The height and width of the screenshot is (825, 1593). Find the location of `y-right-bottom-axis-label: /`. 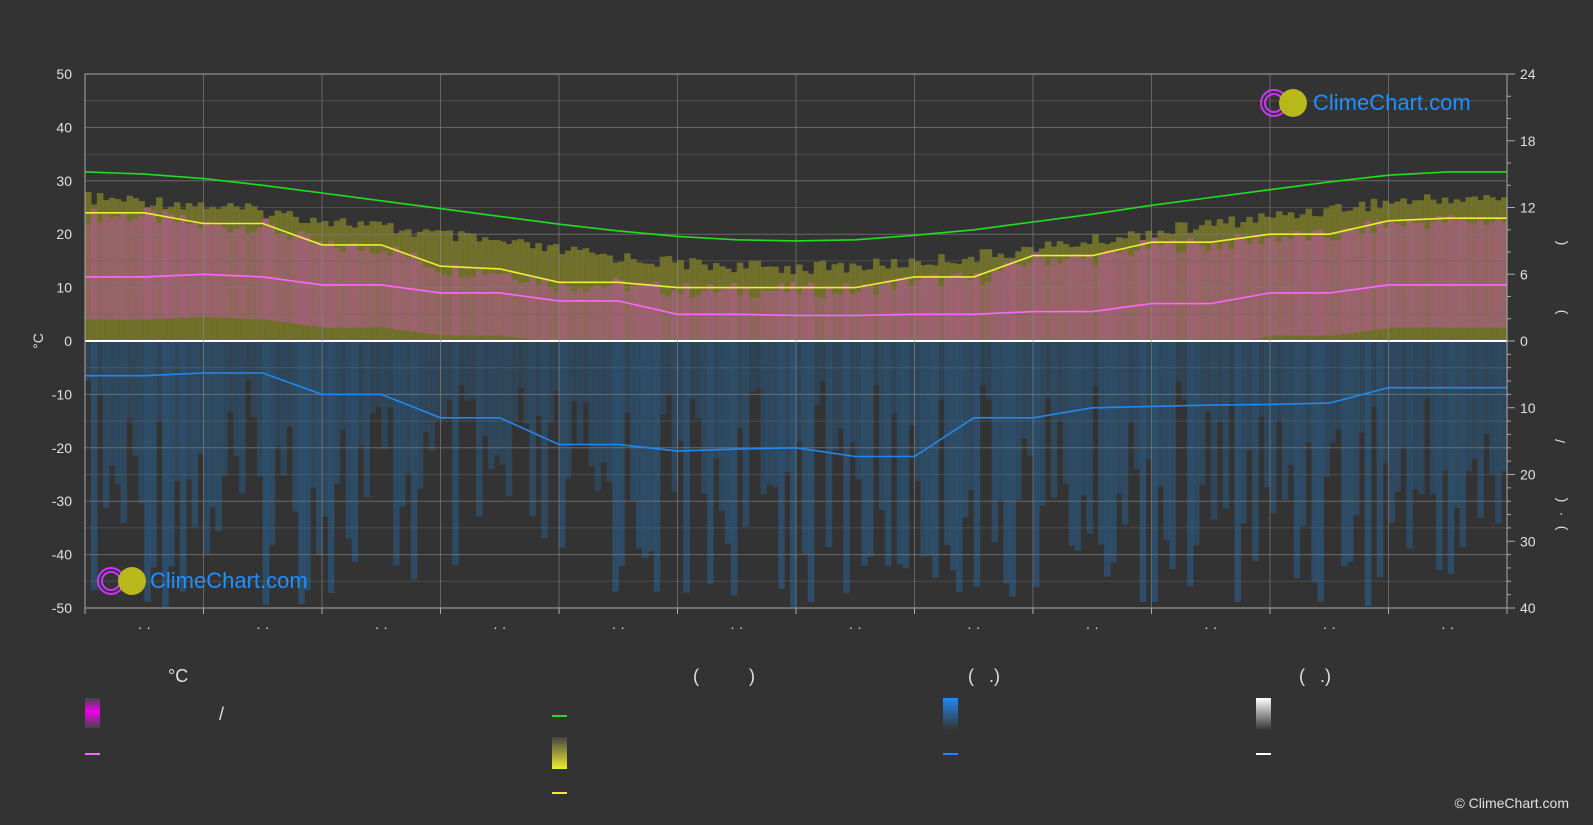

y-right-bottom-axis-label: / is located at coordinates (1560, 441).